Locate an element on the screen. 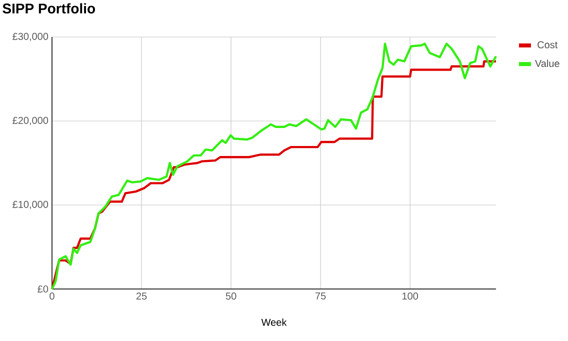 The image size is (568, 341). chart-title: SIPP Portfolio is located at coordinates (48, 8).